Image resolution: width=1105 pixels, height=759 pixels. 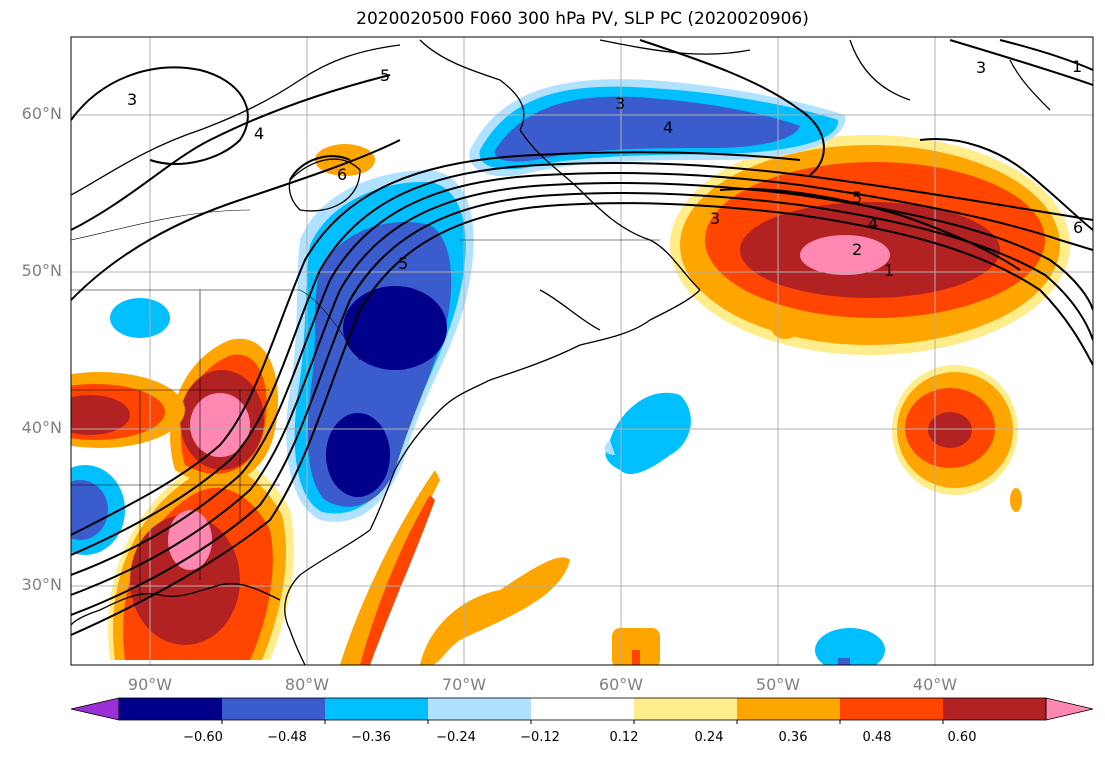 What do you see at coordinates (935, 684) in the screenshot?
I see `lon-tick-label: 40°W` at bounding box center [935, 684].